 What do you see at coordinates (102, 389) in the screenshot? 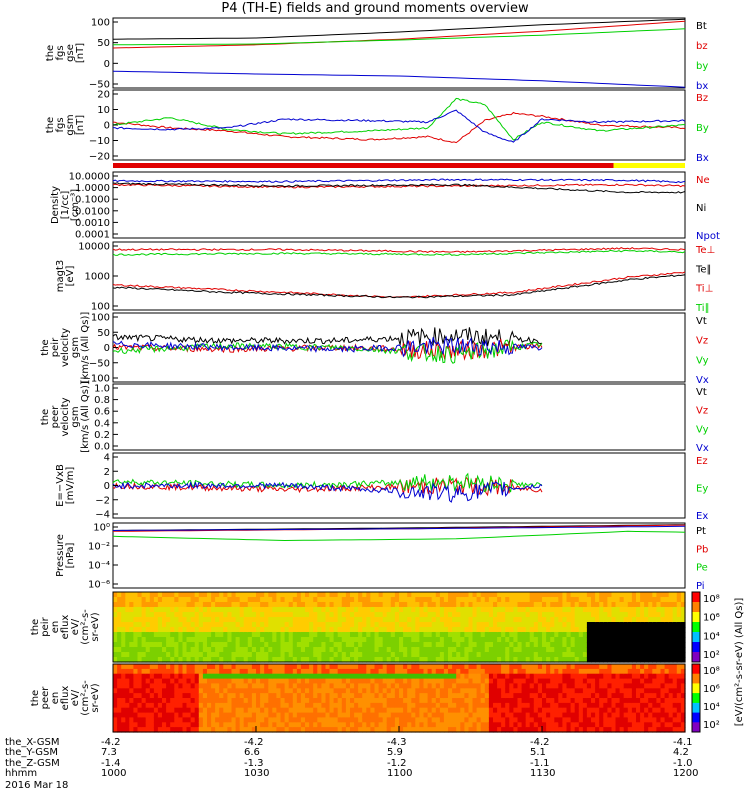
I see `y-tick-label: 1.0` at bounding box center [102, 389].